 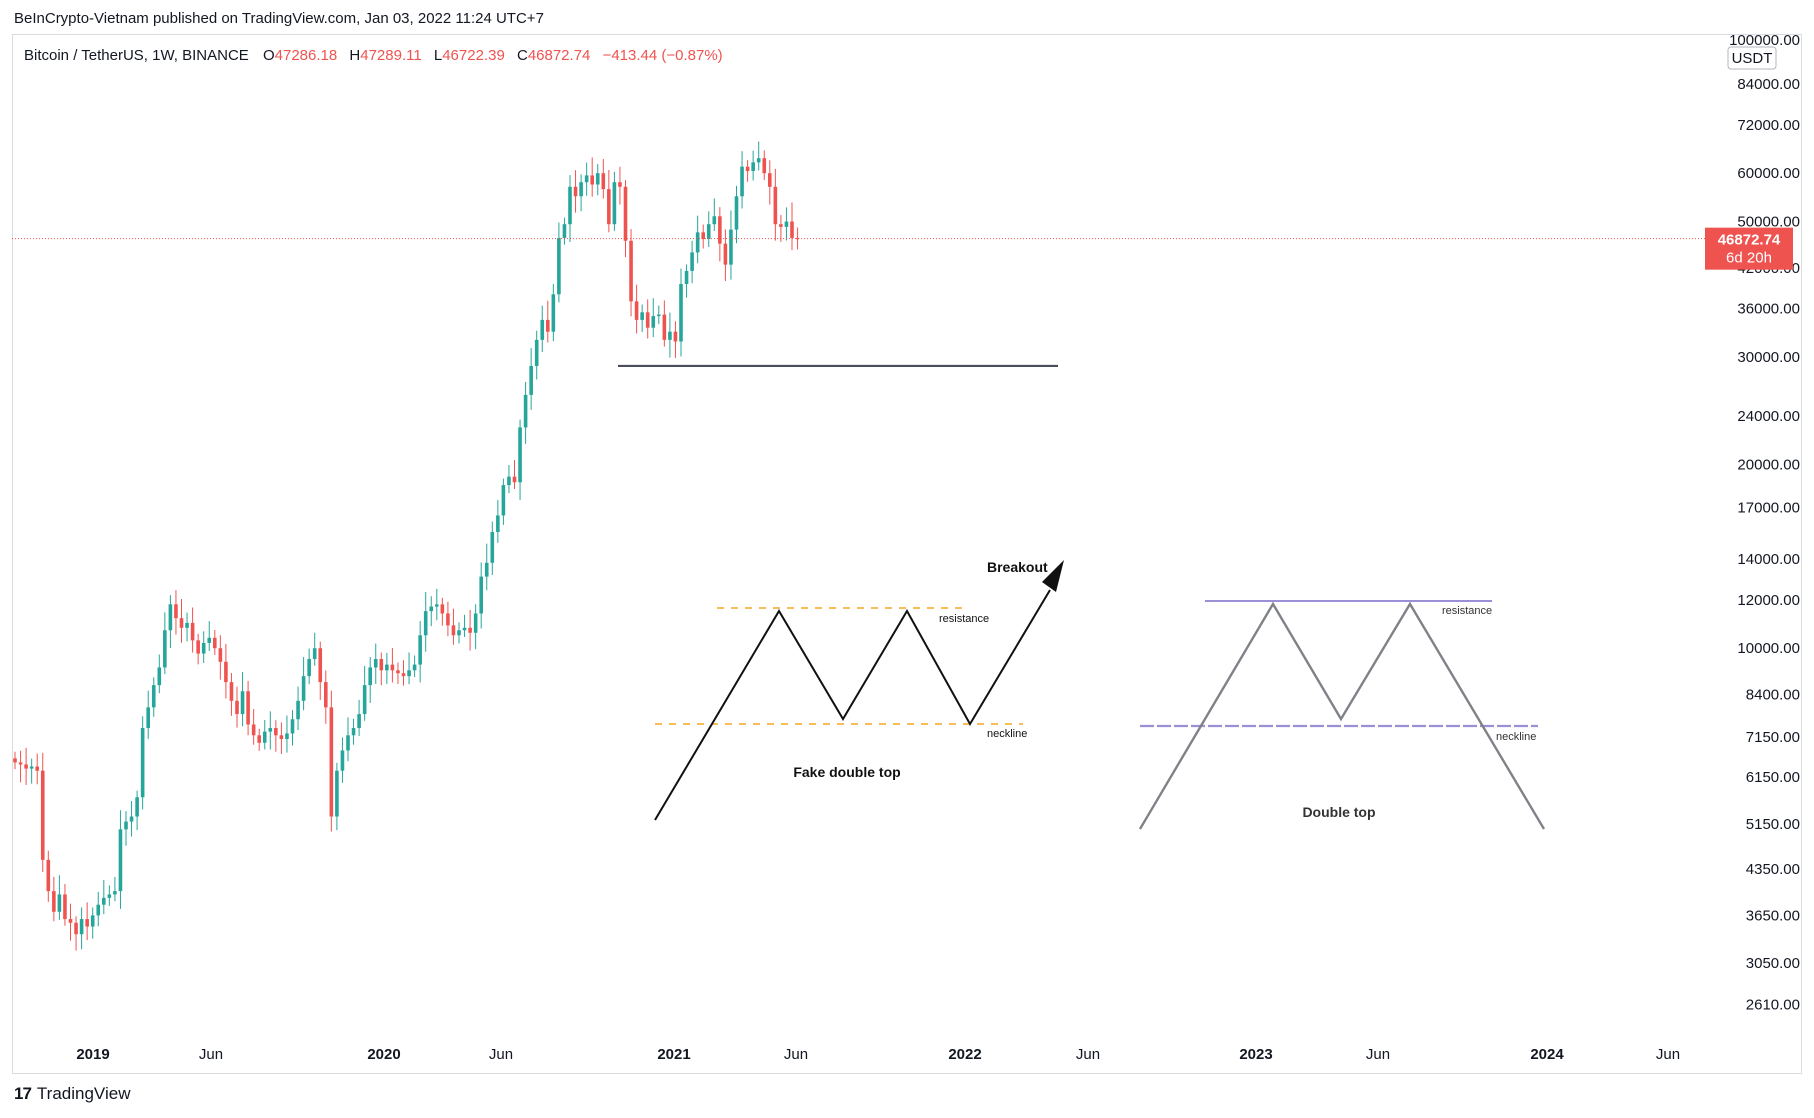 What do you see at coordinates (1255, 1054) in the screenshot?
I see `time-tick-label: 2023` at bounding box center [1255, 1054].